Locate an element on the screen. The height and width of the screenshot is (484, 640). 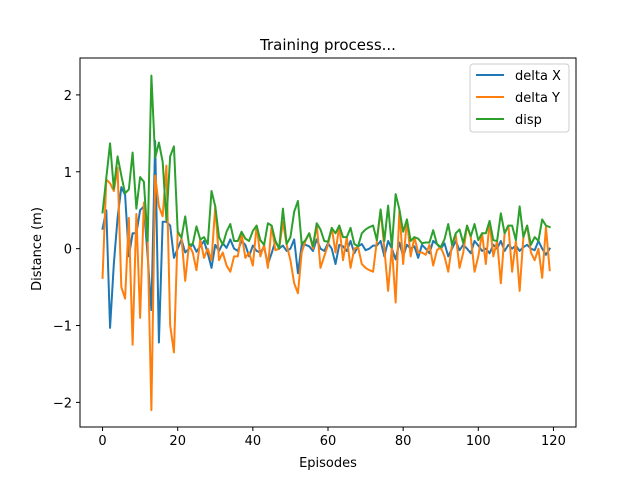
x-tick-label: 20 is located at coordinates (177, 441).